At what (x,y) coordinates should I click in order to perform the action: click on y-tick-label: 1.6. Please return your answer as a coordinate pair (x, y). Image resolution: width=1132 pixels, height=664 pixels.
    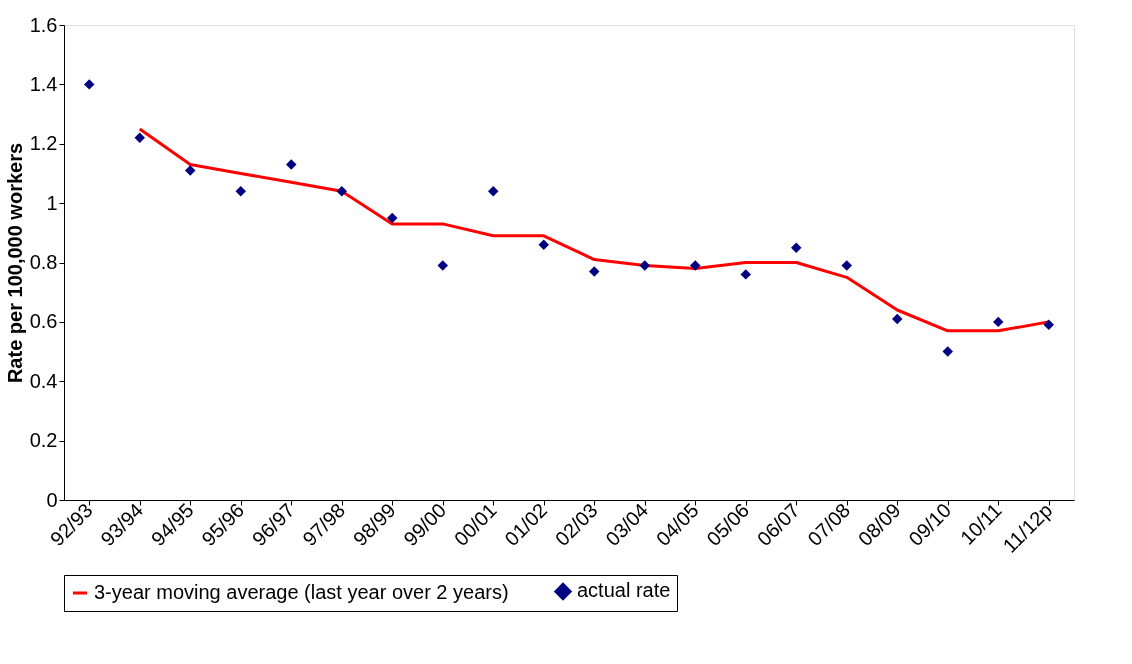
    Looking at the image, I should click on (43, 24).